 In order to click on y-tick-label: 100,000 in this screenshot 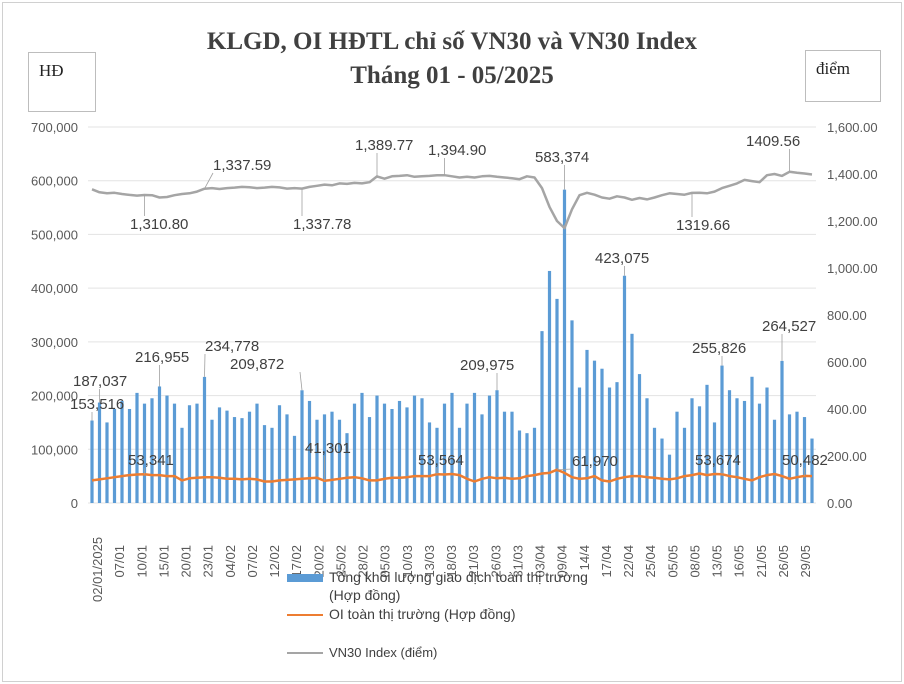, I will do `click(54, 449)`.